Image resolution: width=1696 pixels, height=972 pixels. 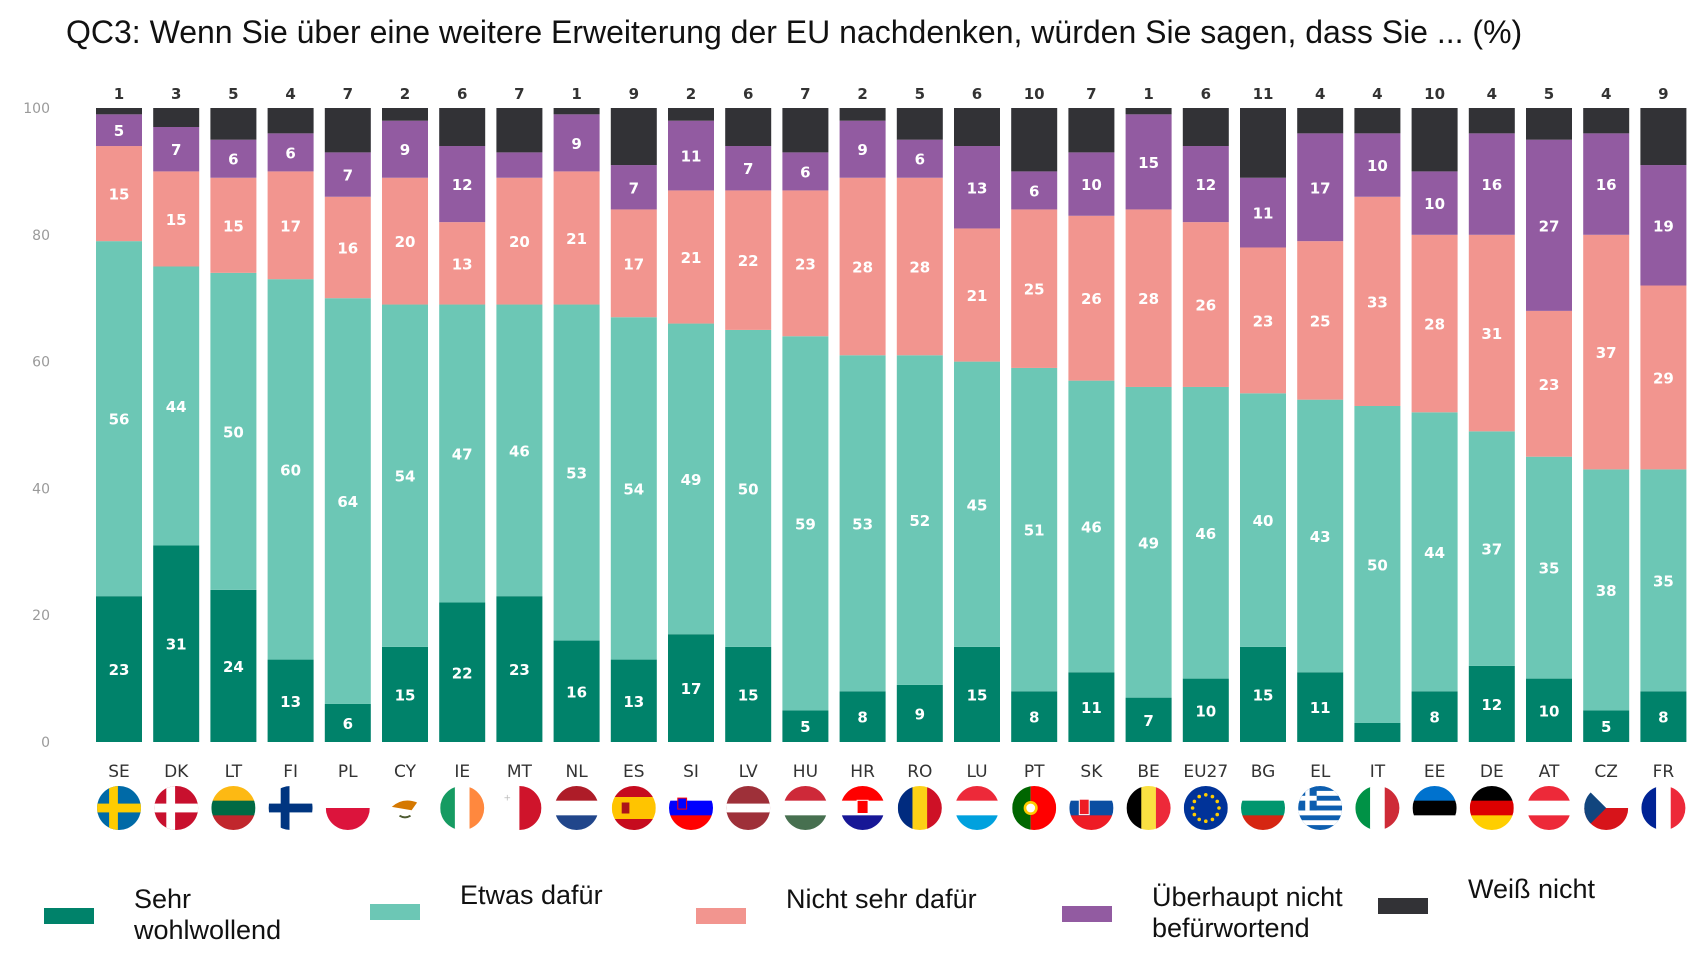 I want to click on x-tick-label: DE, so click(x=1492, y=772).